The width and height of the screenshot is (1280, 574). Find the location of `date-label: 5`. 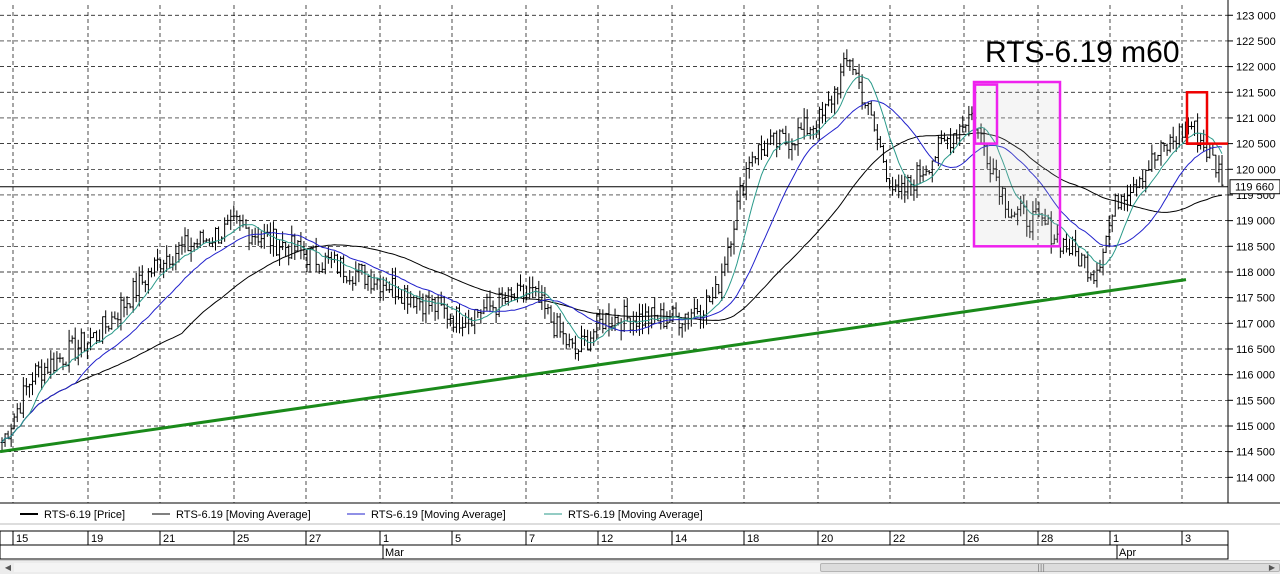

date-label: 5 is located at coordinates (458, 539).